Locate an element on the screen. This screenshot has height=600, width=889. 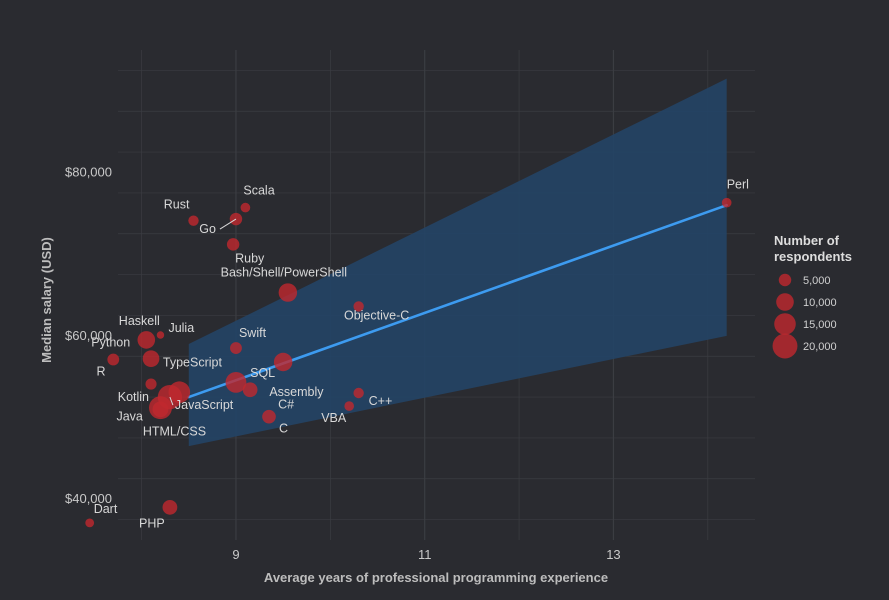
legend-label-20-000: 20,000 is located at coordinates (820, 347).